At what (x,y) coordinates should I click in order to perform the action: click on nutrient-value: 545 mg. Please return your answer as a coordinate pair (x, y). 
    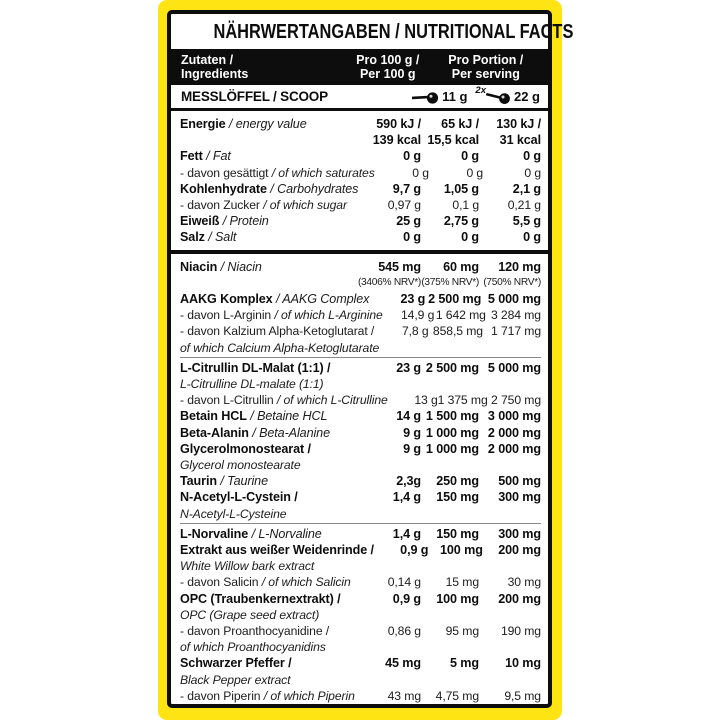
    Looking at the image, I should click on (392, 267).